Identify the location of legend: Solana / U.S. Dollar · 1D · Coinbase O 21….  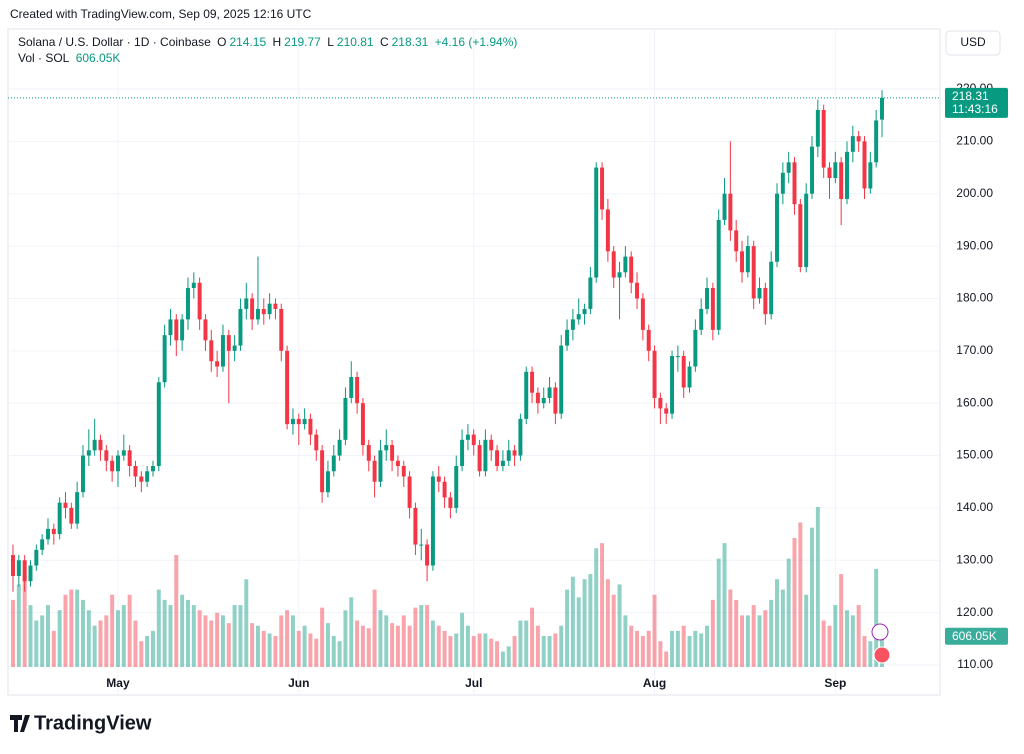
(269, 42).